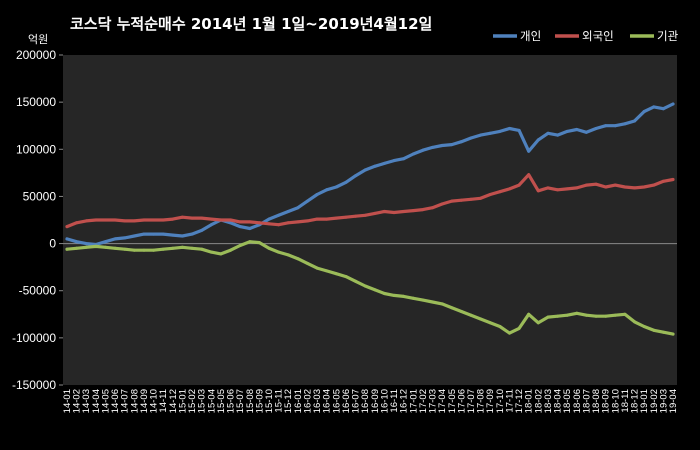 The width and height of the screenshot is (700, 450). I want to click on x-tick-label: 17-12, so click(519, 401).